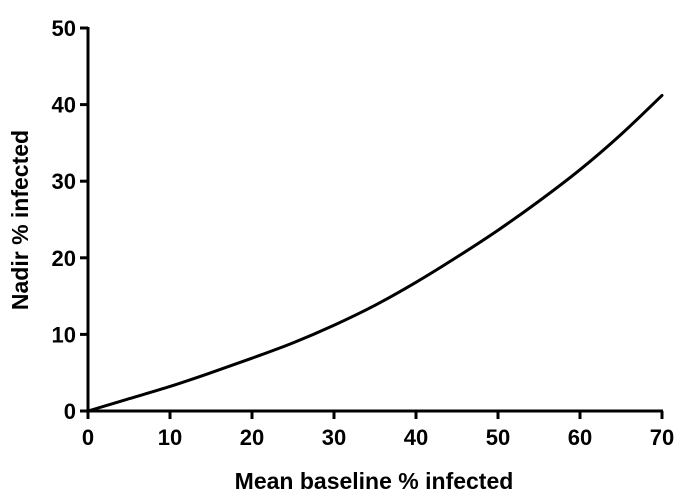  Describe the element at coordinates (580, 437) in the screenshot. I see `x-tick-label: 60` at that location.